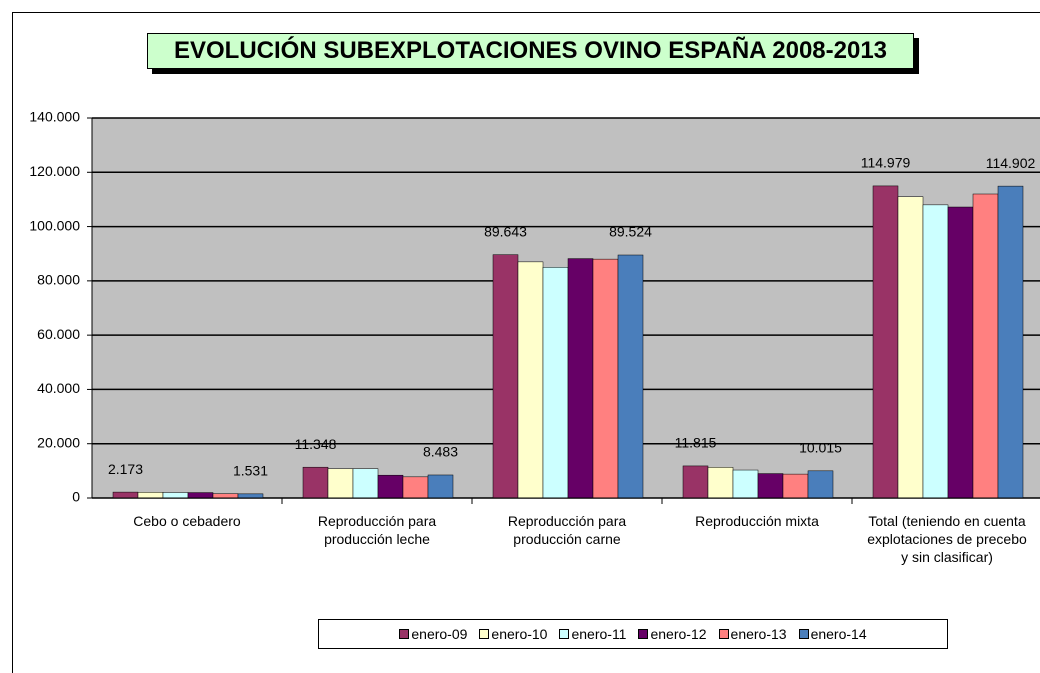  I want to click on x-tick-label: Reproducción mixta, so click(757, 521).